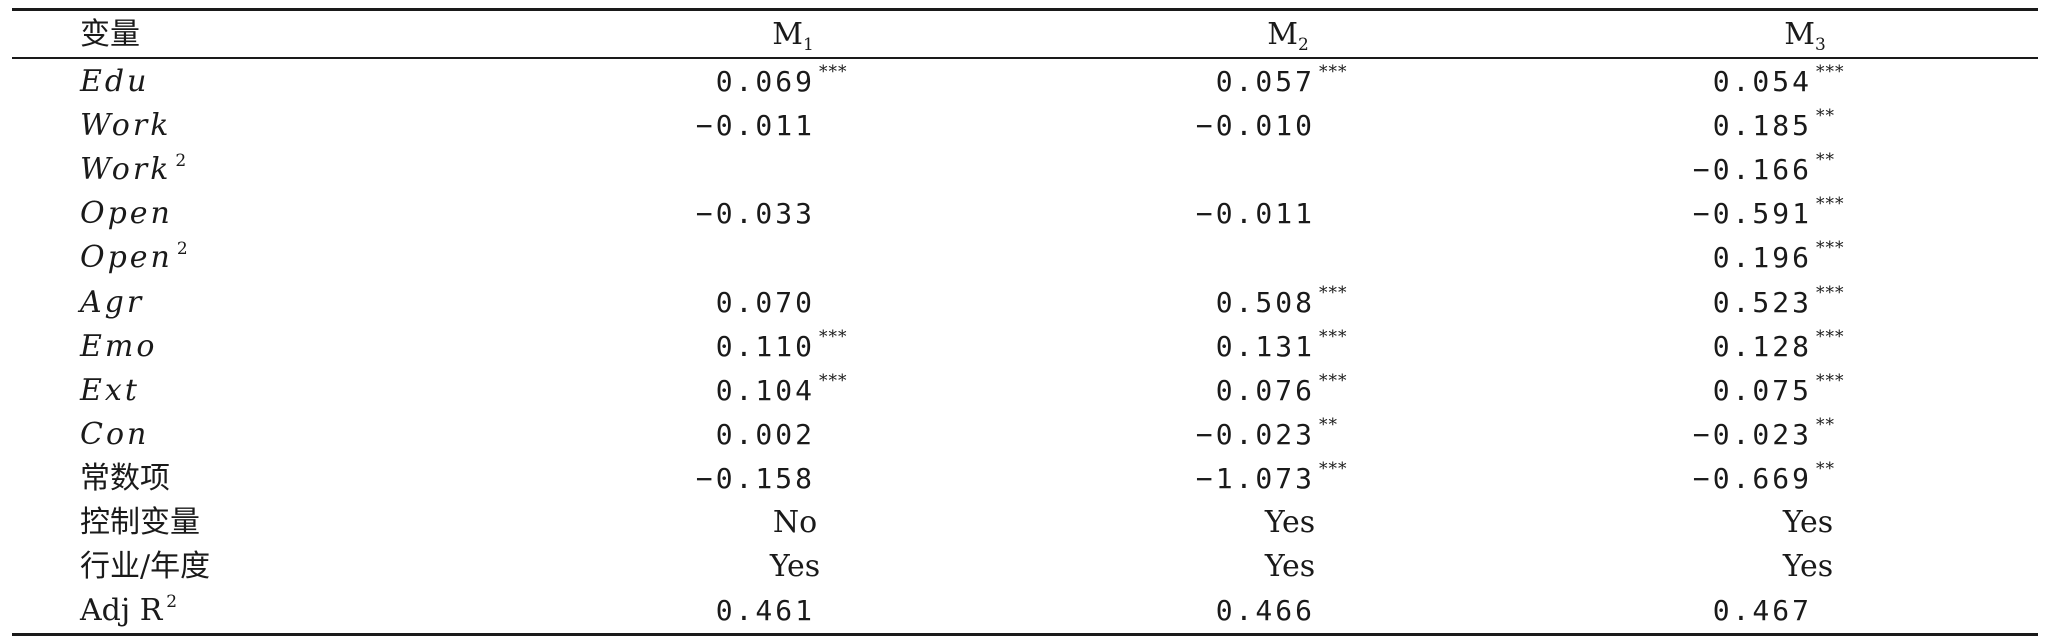  Describe the element at coordinates (765, 346) in the screenshot. I see `coefficient-cell: 0.110` at that location.